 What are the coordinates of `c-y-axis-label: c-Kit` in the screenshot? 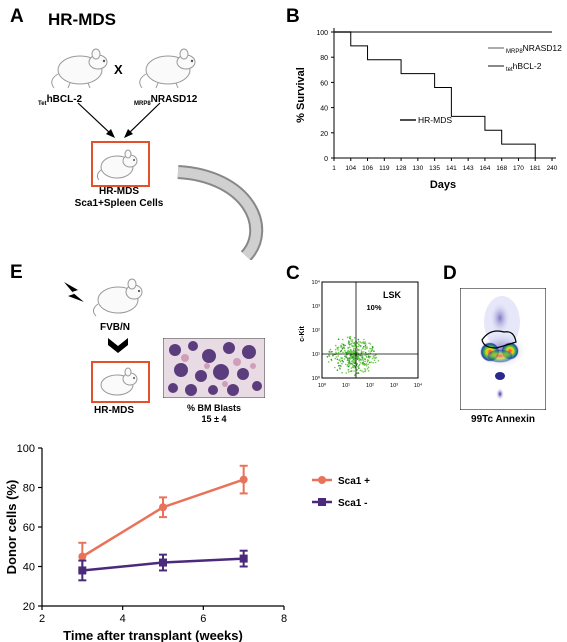 It's located at (302, 334).